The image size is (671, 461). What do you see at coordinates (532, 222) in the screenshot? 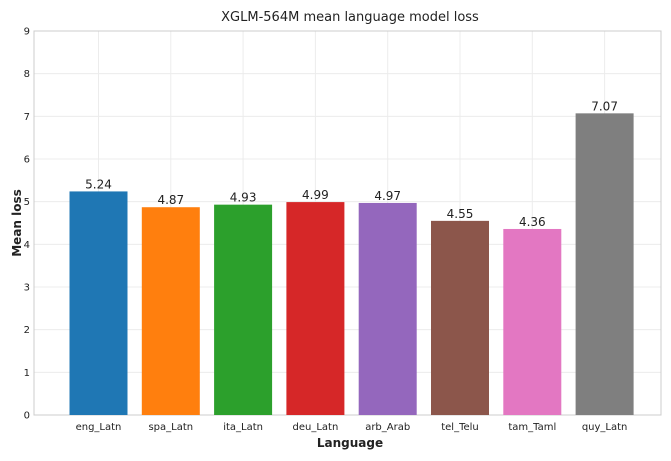
I see `value-label: 4.36` at bounding box center [532, 222].